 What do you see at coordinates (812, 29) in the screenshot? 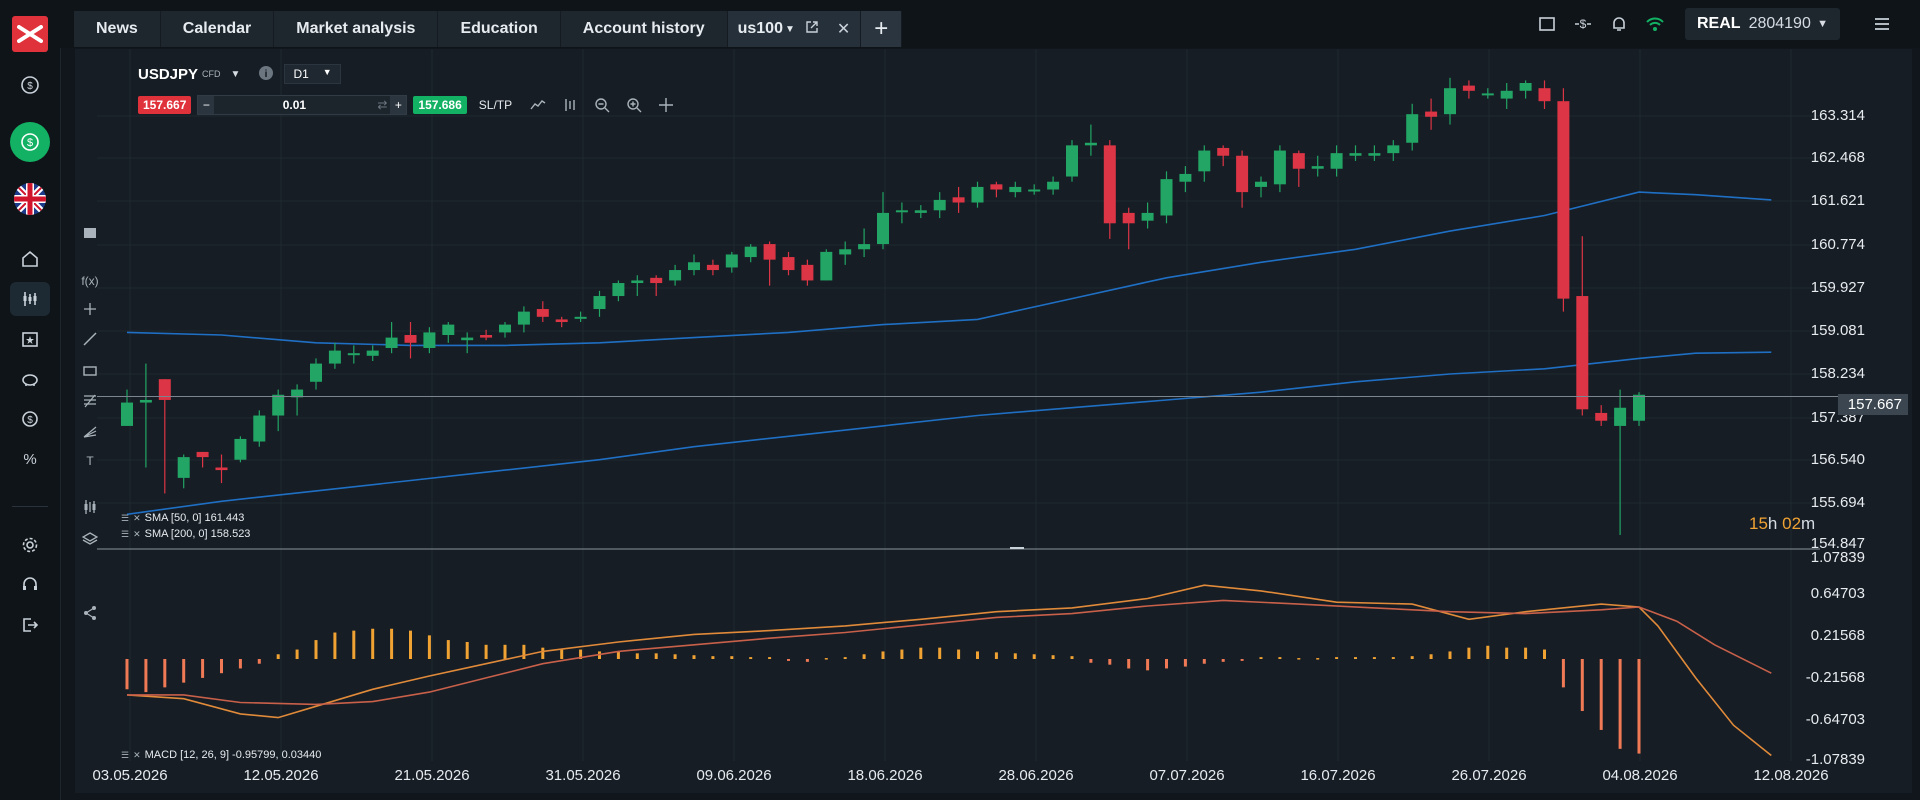
I see `popout-icon` at bounding box center [812, 29].